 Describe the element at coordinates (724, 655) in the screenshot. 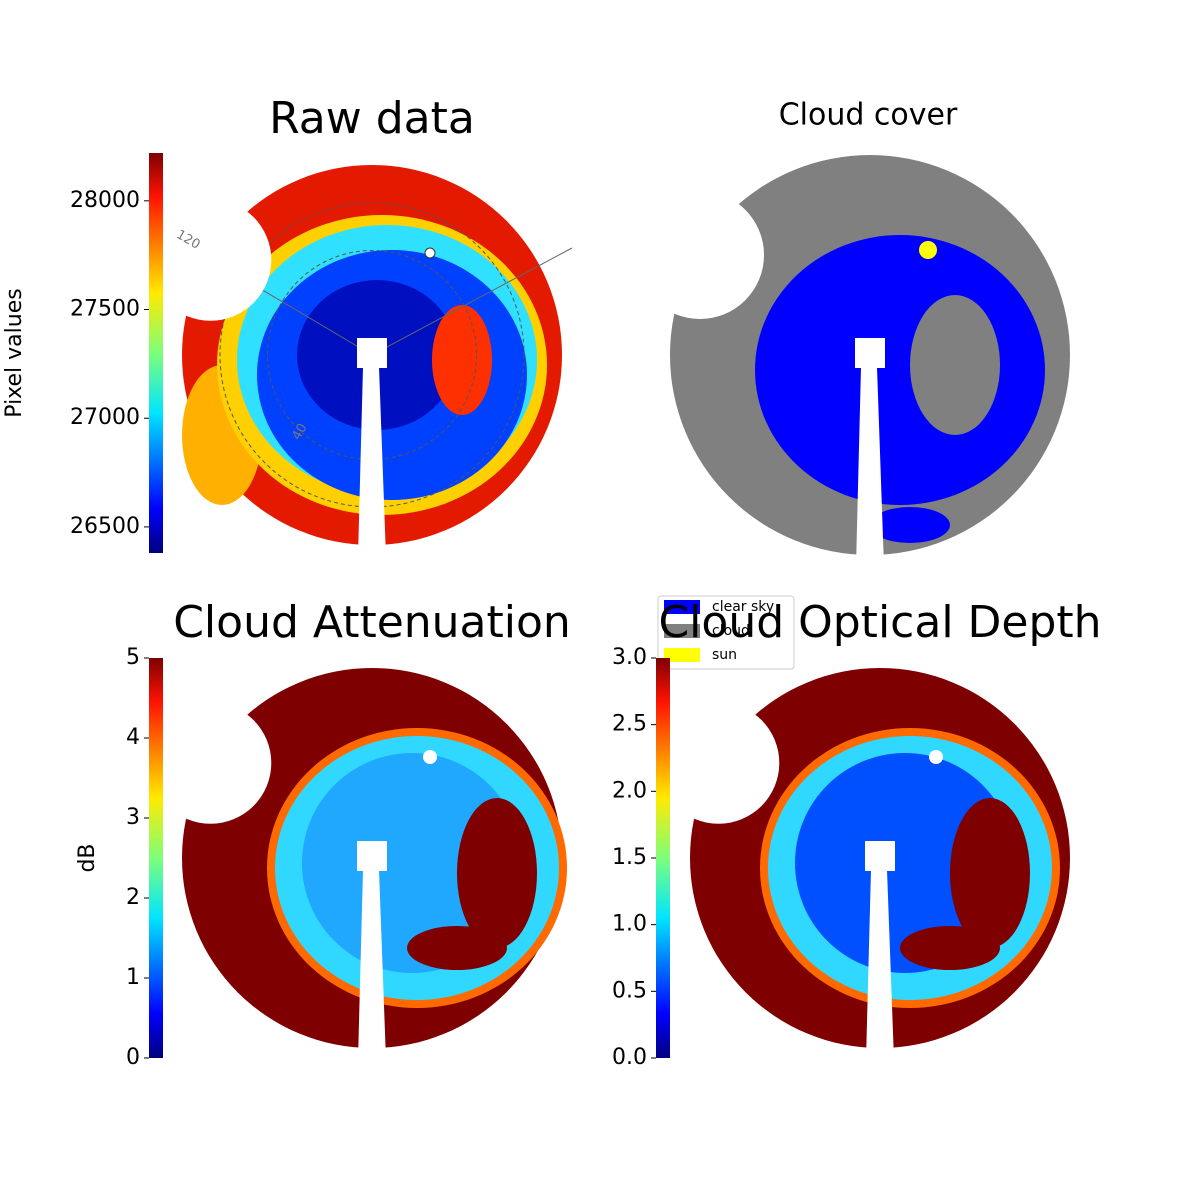

I see `legend-label: sun` at that location.